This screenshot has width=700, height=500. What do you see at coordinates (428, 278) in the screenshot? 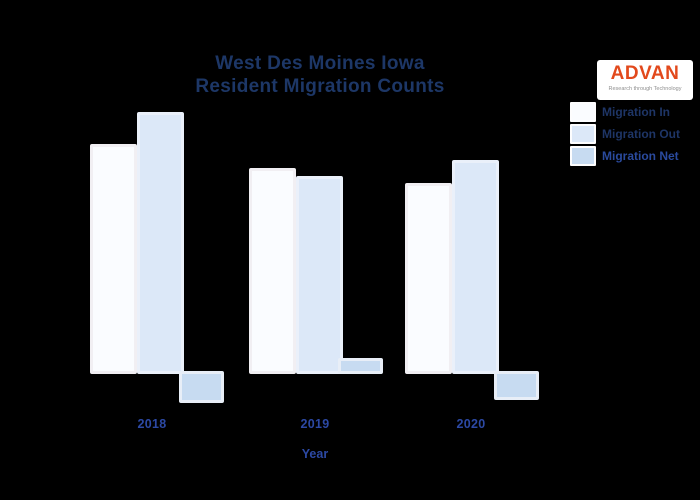
I see `bar-migration-in-2020` at bounding box center [428, 278].